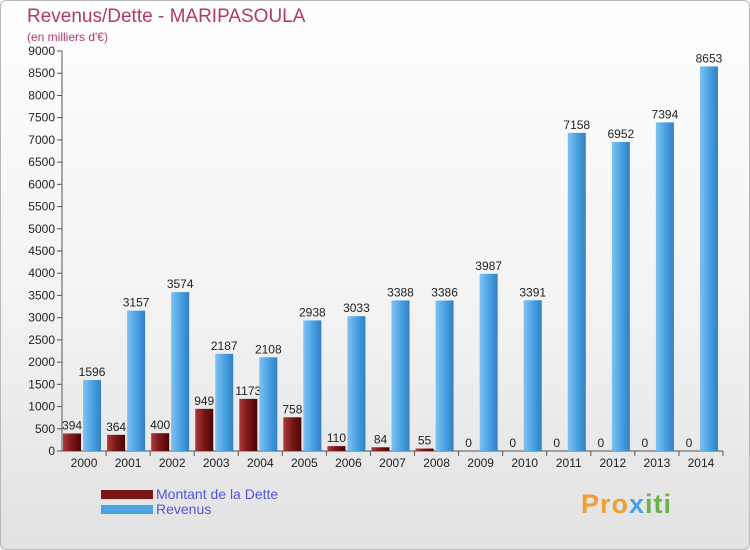  I want to click on data-label-revenus: 3391, so click(532, 292).